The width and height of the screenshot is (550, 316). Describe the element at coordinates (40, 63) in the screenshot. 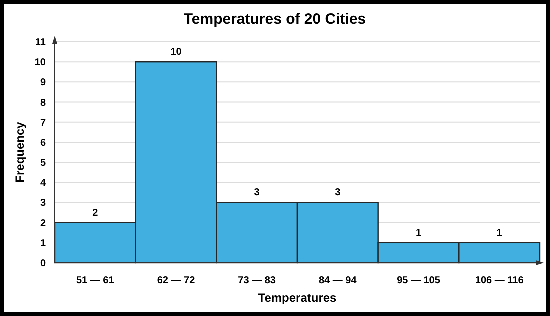

I see `y-tick-label: 10` at that location.